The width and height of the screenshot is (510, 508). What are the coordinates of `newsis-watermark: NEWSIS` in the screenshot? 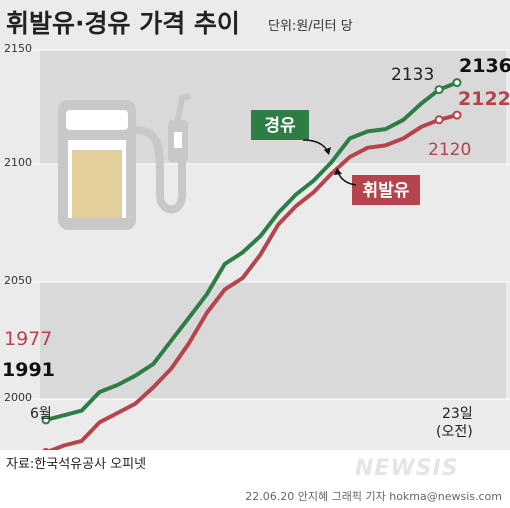 It's located at (407, 468).